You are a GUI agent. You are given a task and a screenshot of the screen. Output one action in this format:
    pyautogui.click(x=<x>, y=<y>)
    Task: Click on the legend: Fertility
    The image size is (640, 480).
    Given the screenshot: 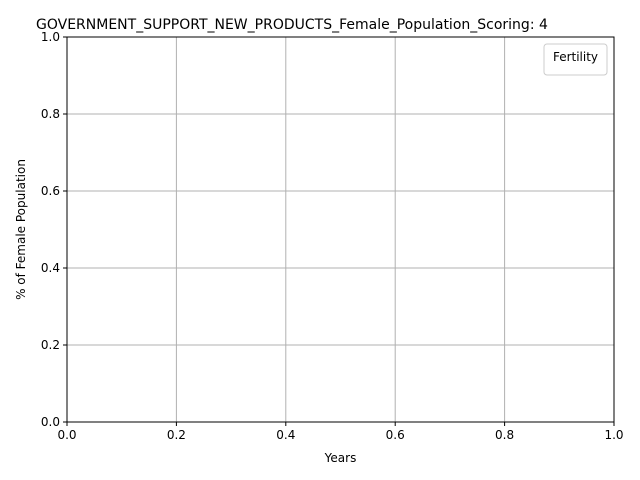 What is the action you would take?
    pyautogui.click(x=575, y=59)
    